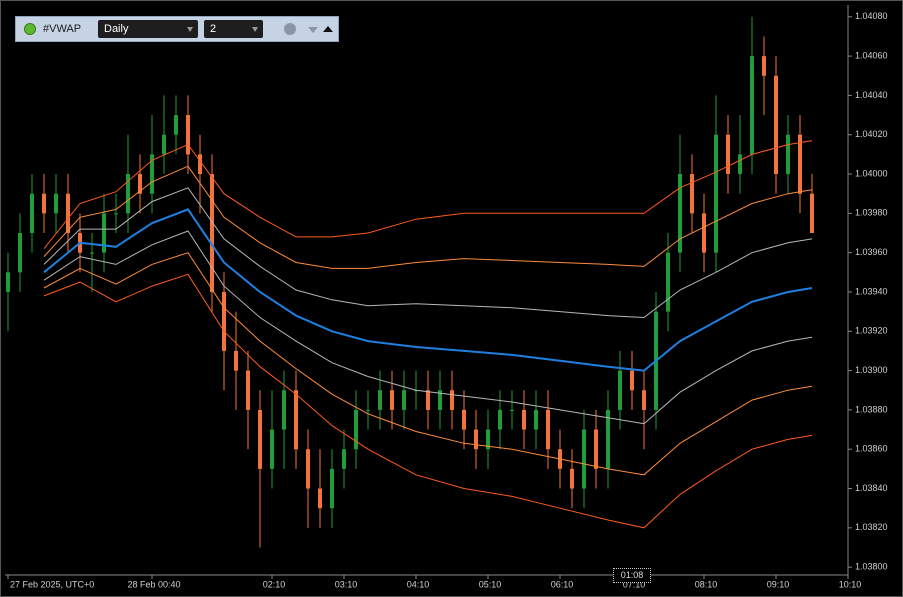 The image size is (903, 597). I want to click on y-tick-label: 1.03940, so click(871, 291).